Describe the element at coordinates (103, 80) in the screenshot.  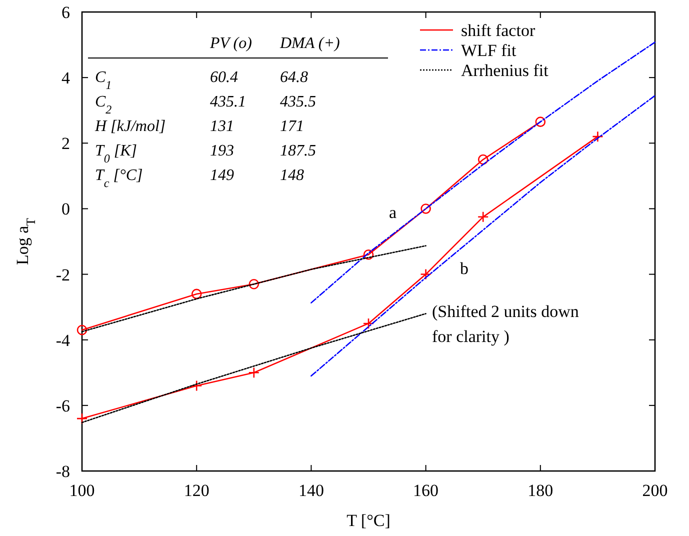
I see `annotation: C$_{1}$` at that location.